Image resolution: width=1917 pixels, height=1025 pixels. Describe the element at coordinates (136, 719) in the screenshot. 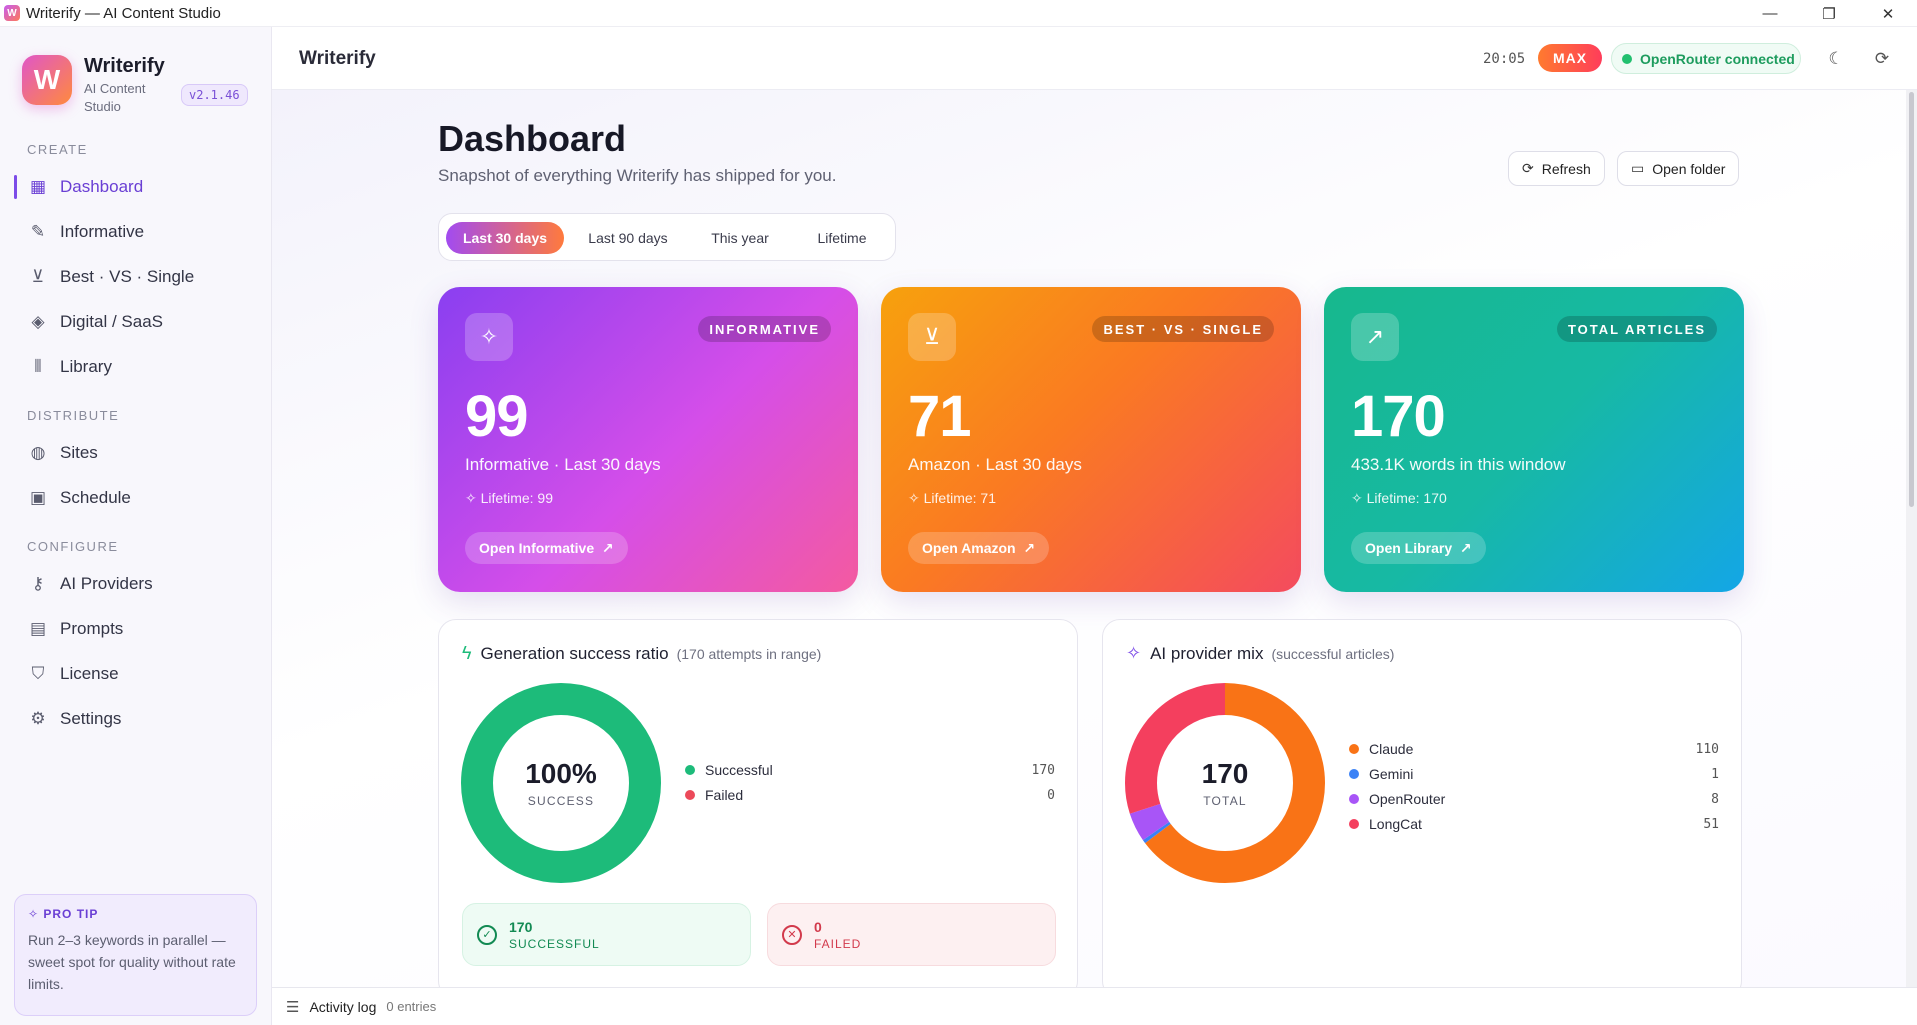

I see `sidebar-item-settings: ⚙ Settings` at that location.